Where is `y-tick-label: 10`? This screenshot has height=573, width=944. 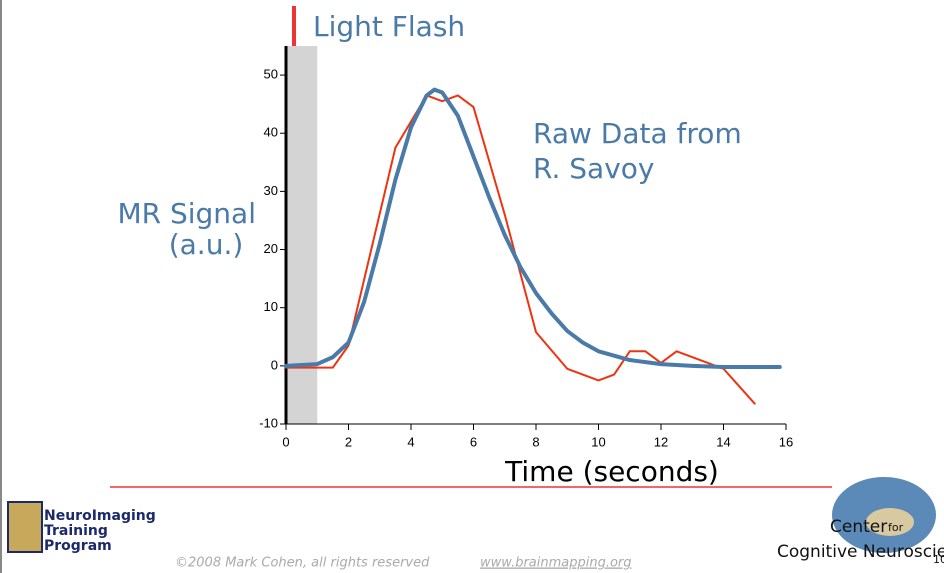 y-tick-label: 10 is located at coordinates (271, 306).